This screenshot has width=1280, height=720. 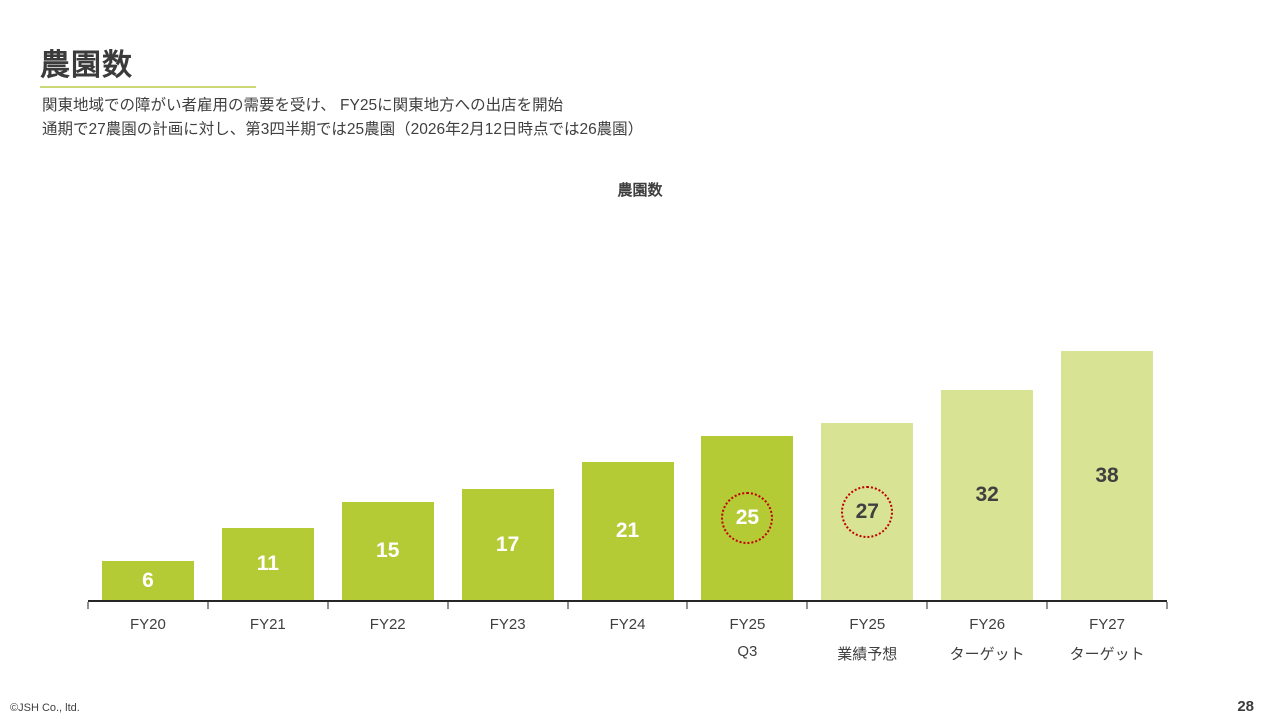 I want to click on bar-value: 6, so click(x=148, y=580).